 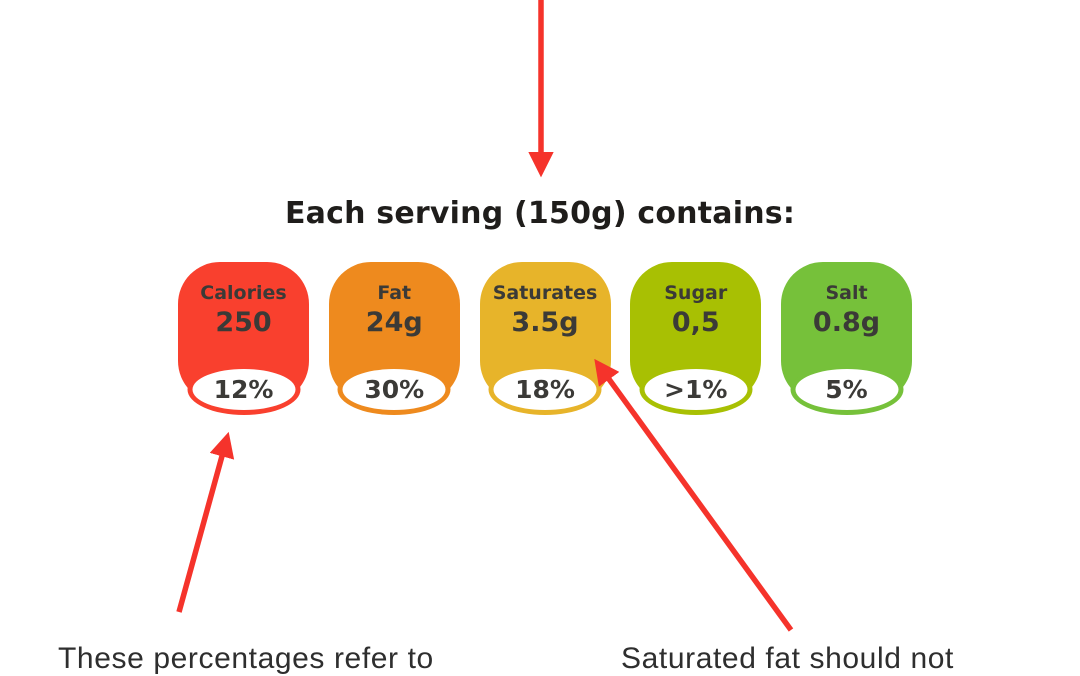 I want to click on page-title: Each serving (150g) contains:, so click(x=540, y=213).